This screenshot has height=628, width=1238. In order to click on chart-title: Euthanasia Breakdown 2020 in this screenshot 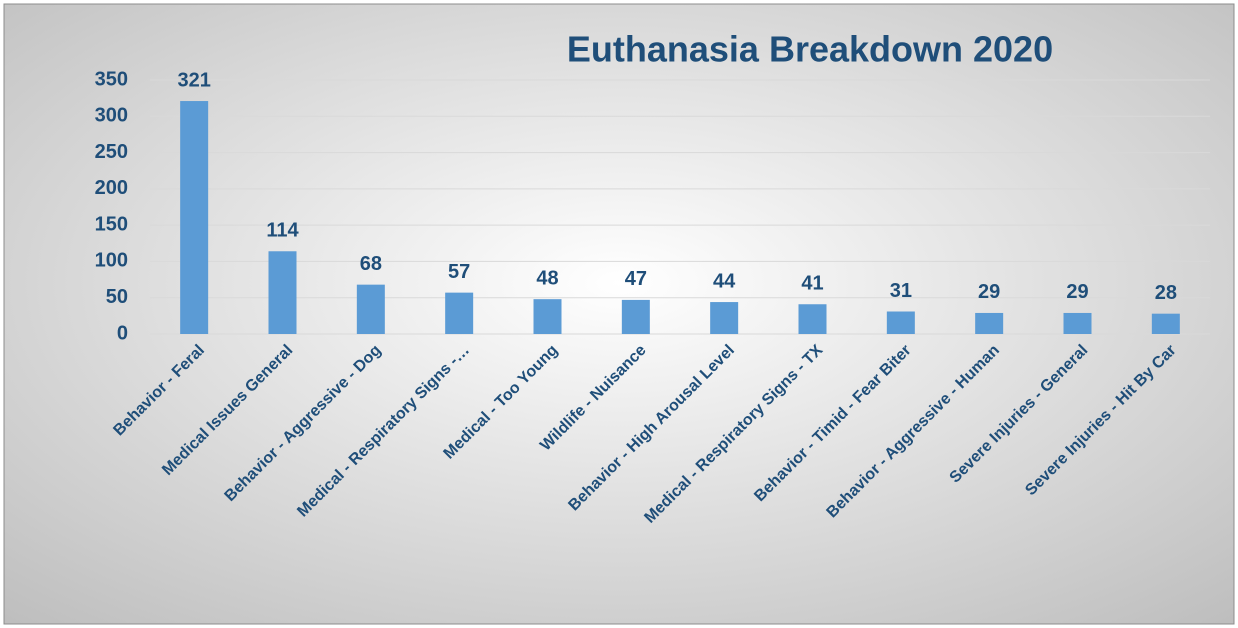, I will do `click(810, 49)`.